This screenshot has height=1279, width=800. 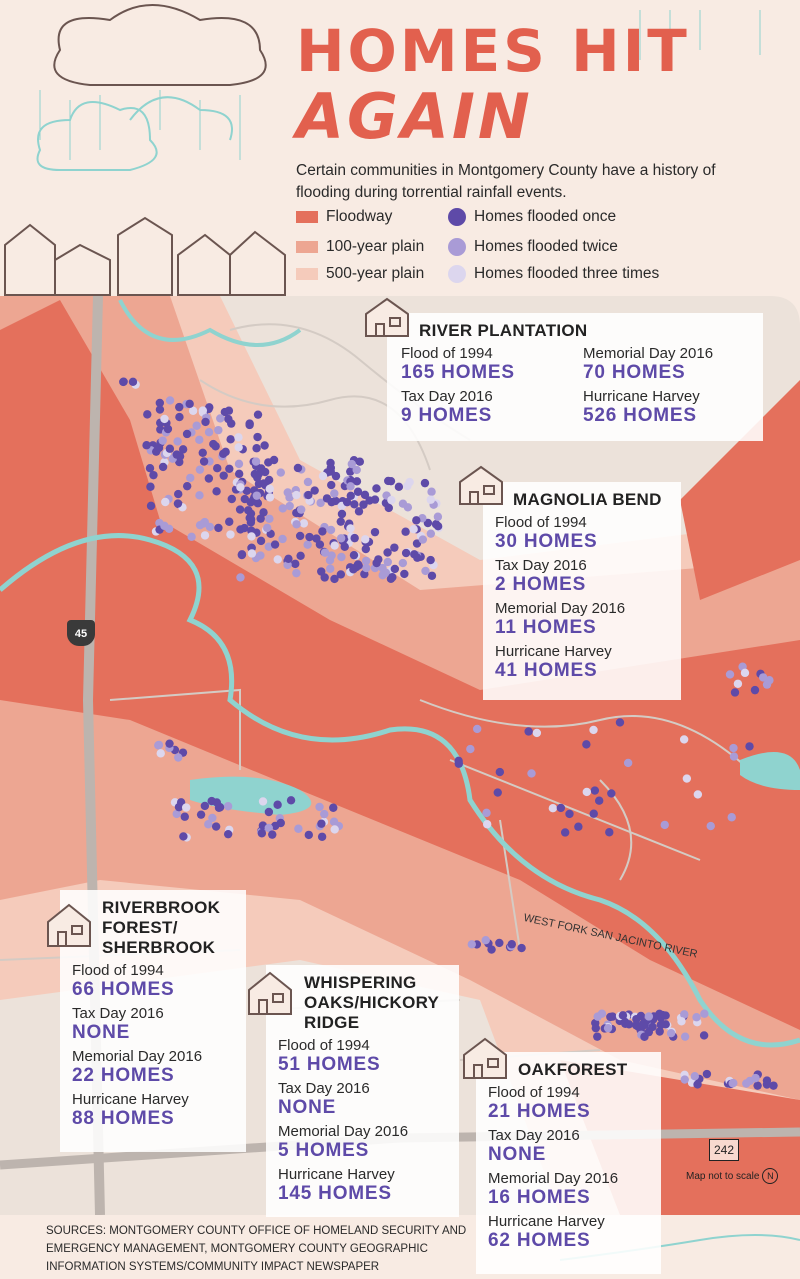 I want to click on legend-label: Floodway, so click(x=359, y=216).